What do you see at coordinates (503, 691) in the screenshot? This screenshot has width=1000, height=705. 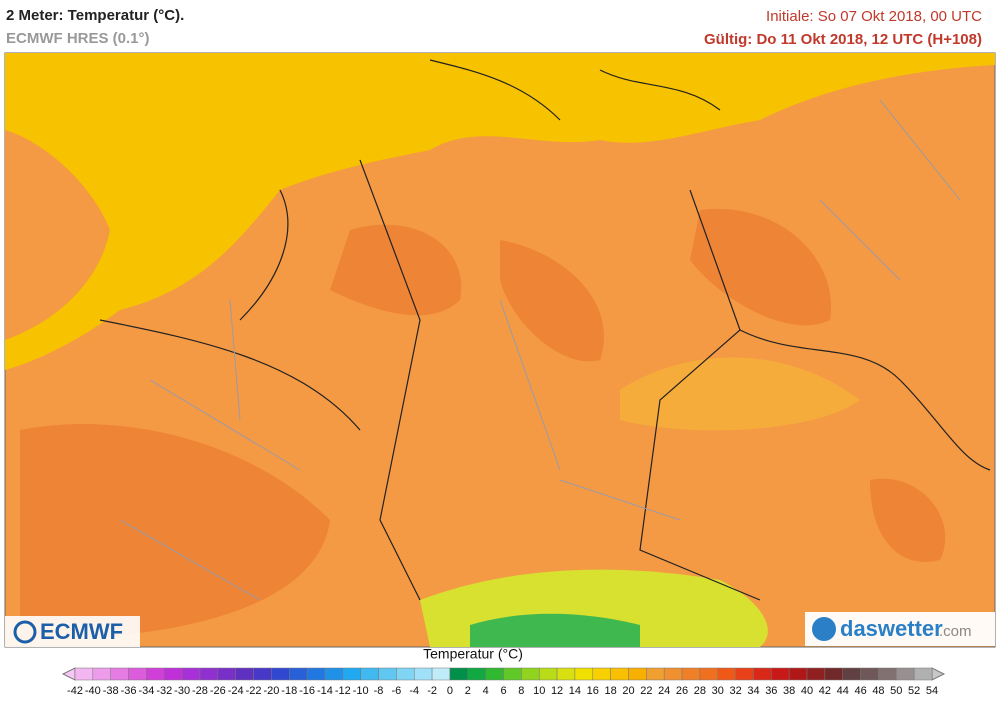 I see `colorbar-tick-label: 6` at bounding box center [503, 691].